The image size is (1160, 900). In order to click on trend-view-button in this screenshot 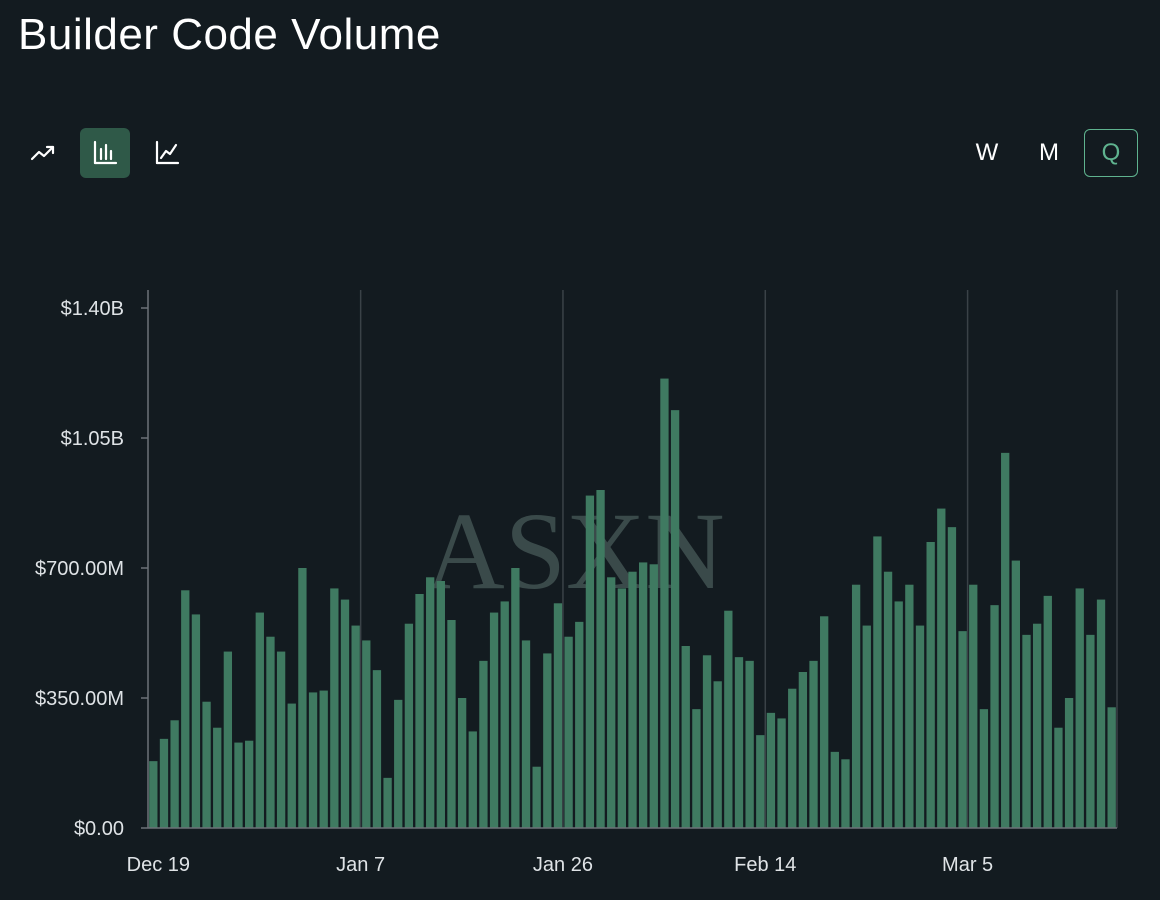, I will do `click(43, 153)`.